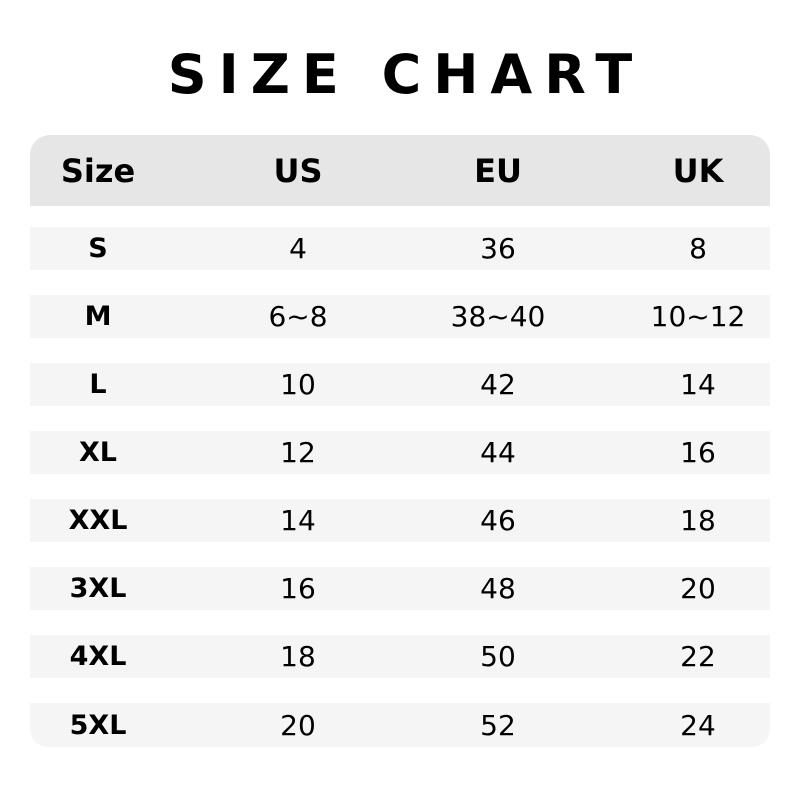 The image size is (800, 800). What do you see at coordinates (498, 384) in the screenshot?
I see `eu-cell: 42` at bounding box center [498, 384].